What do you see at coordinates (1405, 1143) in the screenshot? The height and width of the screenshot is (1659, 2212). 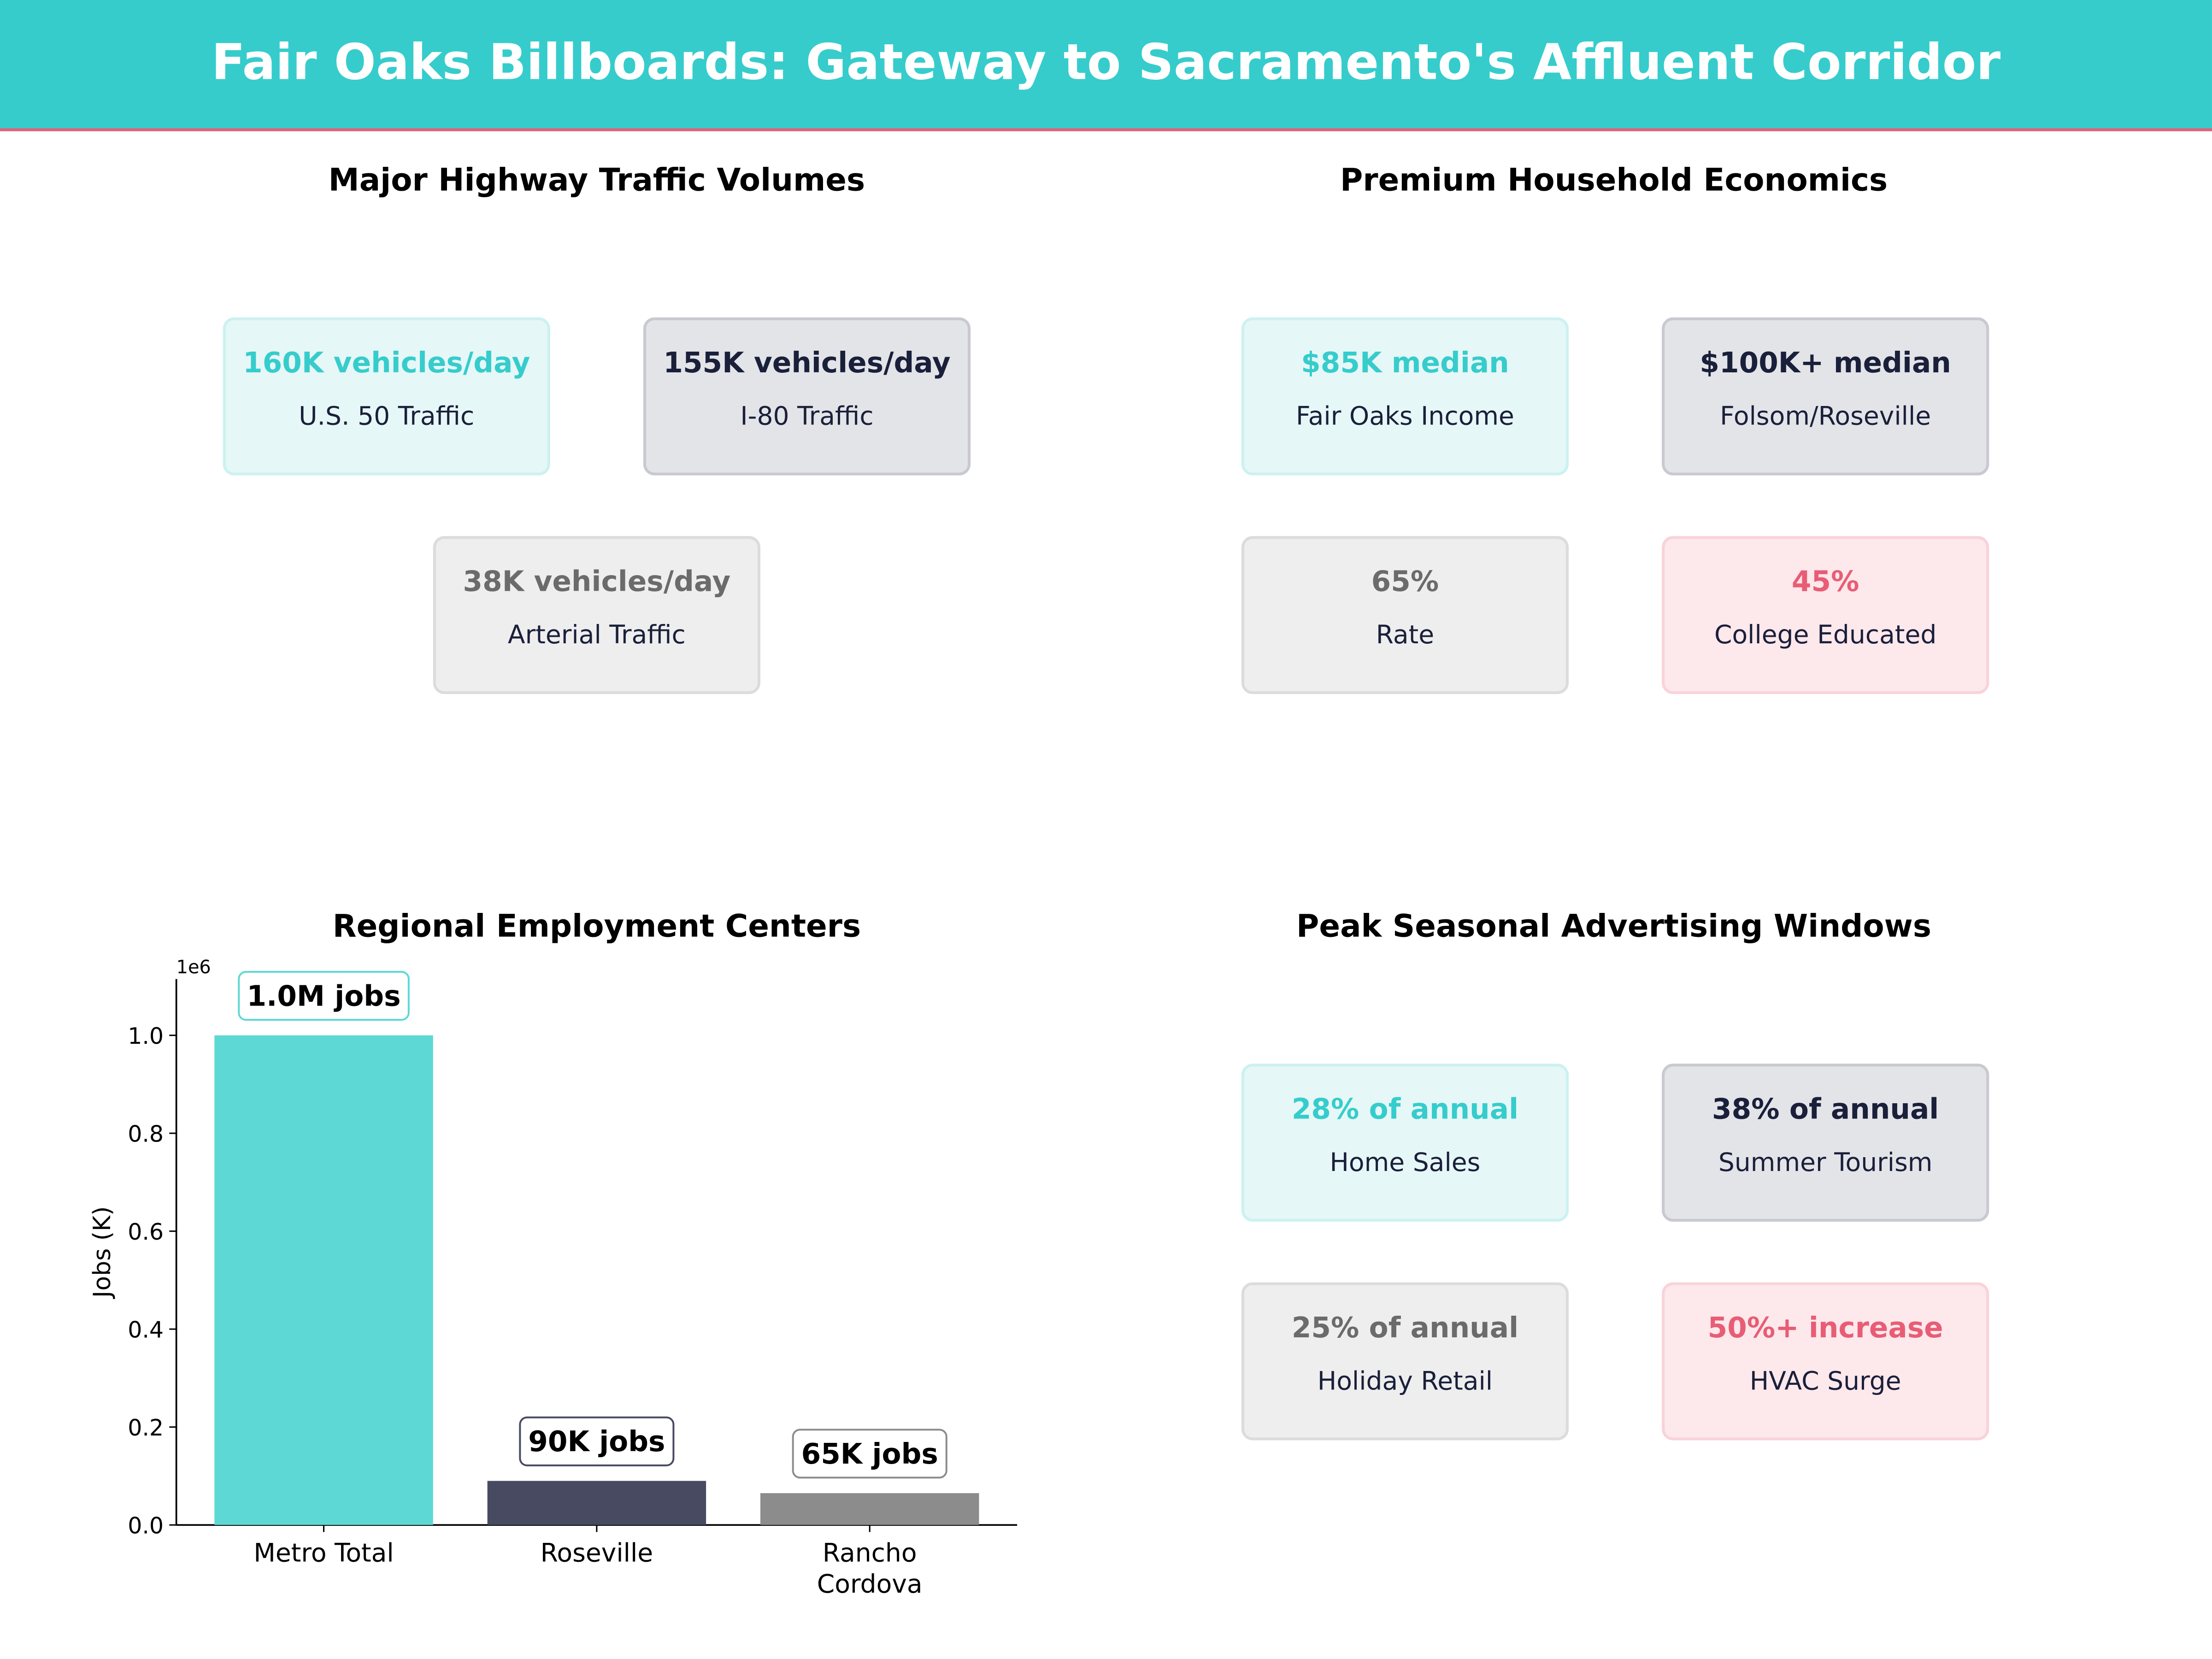 I see `seasonal-card: 28% of annual Home Sales` at bounding box center [1405, 1143].